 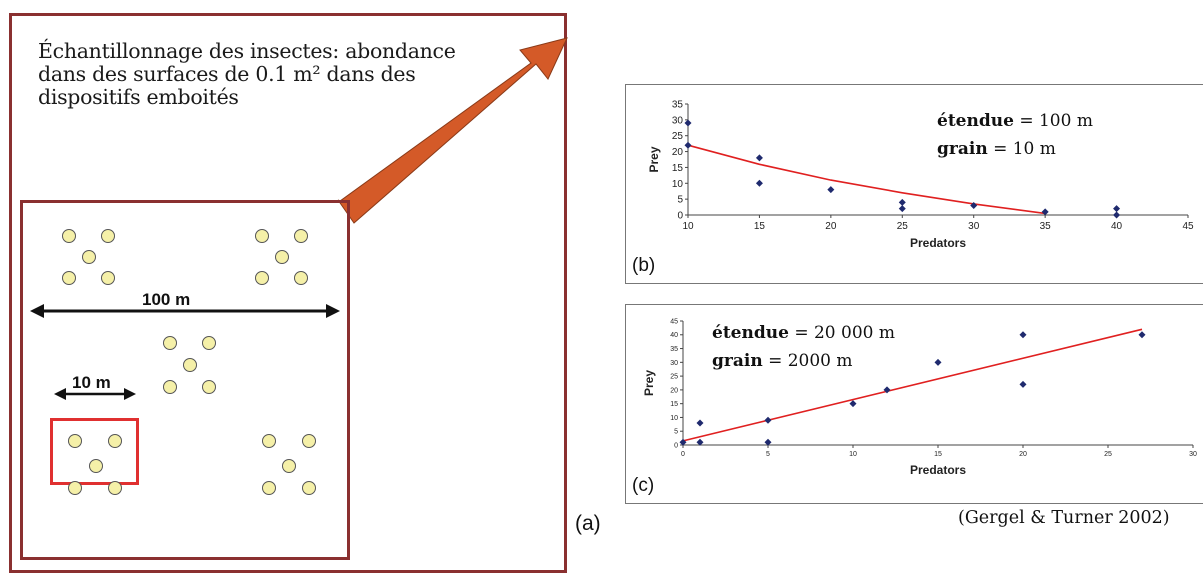 I want to click on citation: (Gergel & Turner 2002), so click(x=1064, y=518).